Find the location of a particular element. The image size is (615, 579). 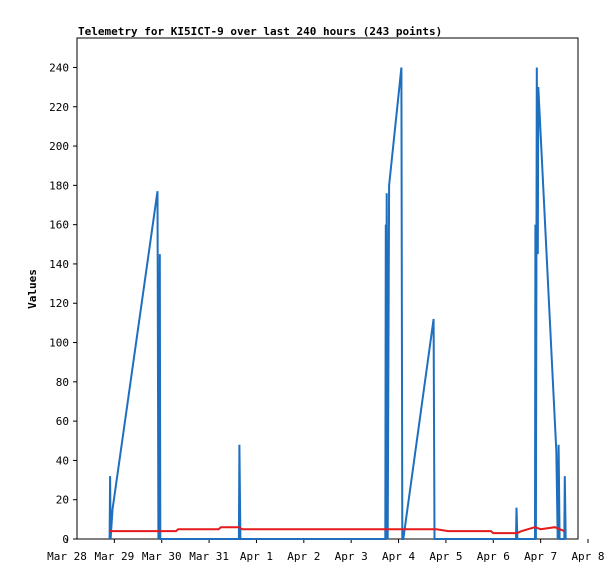

x-tick-label: Mar 30 is located at coordinates (162, 556).